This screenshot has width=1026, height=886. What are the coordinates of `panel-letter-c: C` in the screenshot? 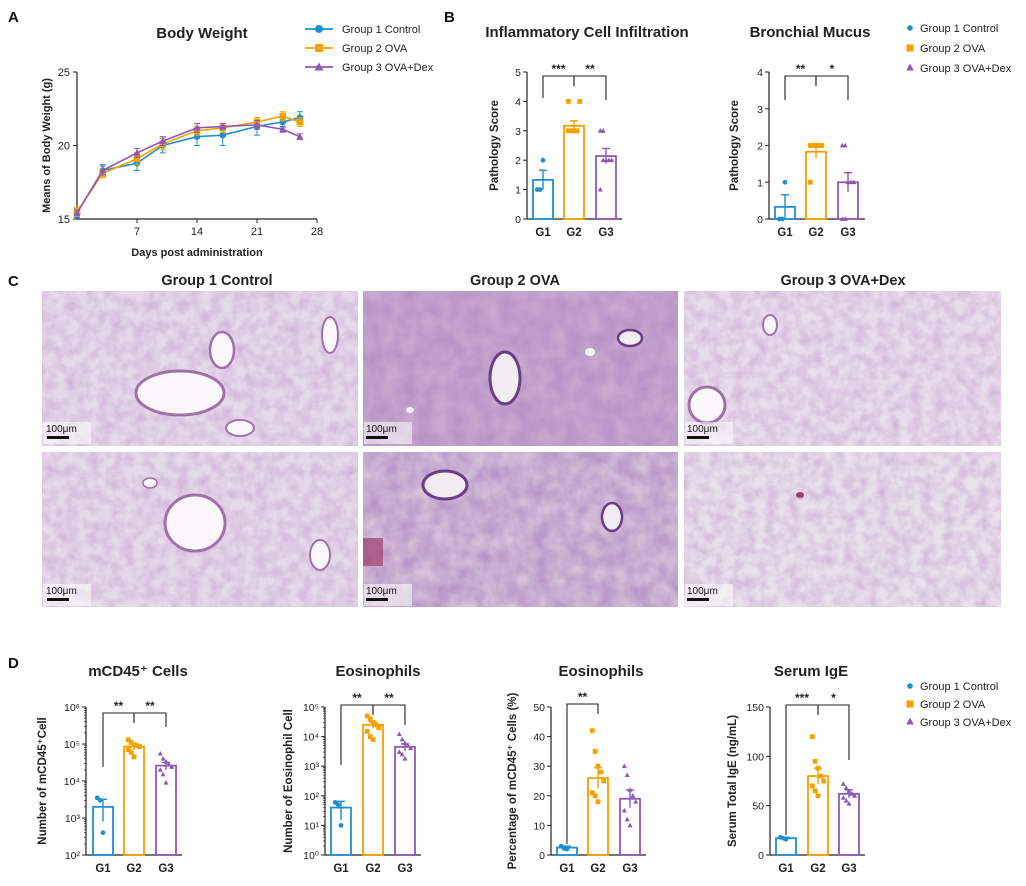 It's located at (13, 281).